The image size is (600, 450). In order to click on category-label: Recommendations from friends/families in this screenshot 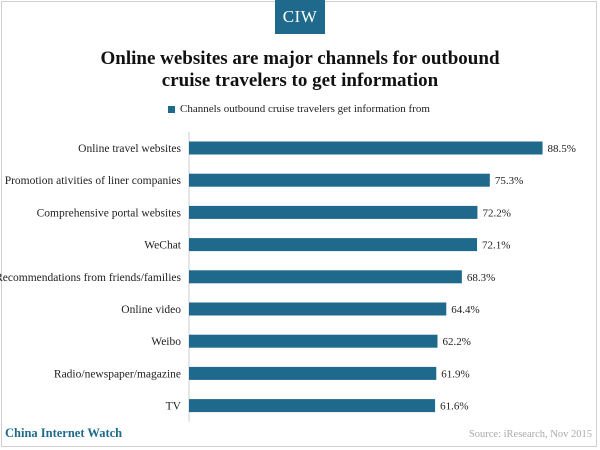, I will do `click(91, 278)`.